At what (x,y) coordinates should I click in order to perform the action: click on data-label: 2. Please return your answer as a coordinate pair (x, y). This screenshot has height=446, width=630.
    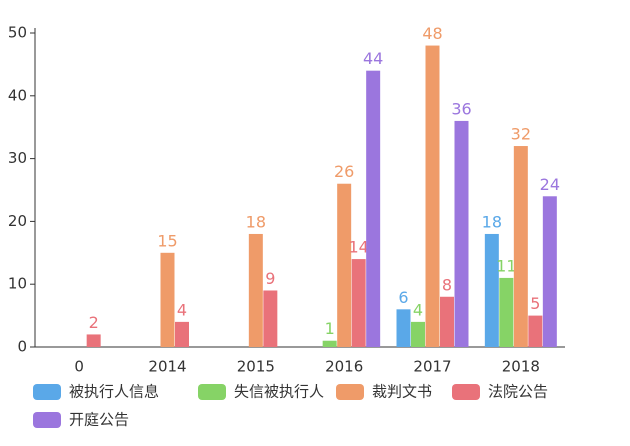
    Looking at the image, I should click on (94, 322).